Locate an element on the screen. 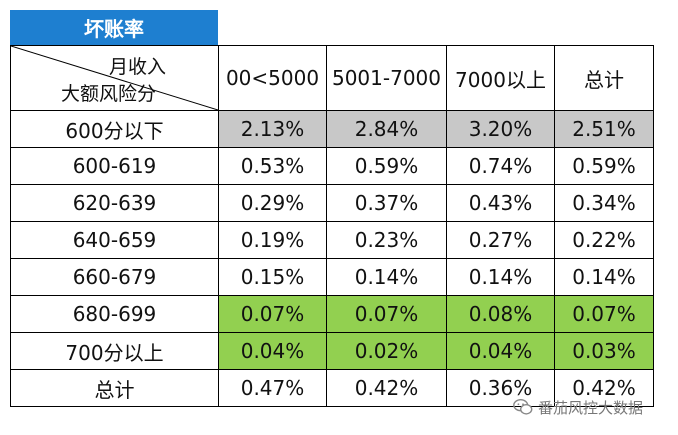 This screenshot has width=678, height=435. table-cell: 0.15% is located at coordinates (272, 277).